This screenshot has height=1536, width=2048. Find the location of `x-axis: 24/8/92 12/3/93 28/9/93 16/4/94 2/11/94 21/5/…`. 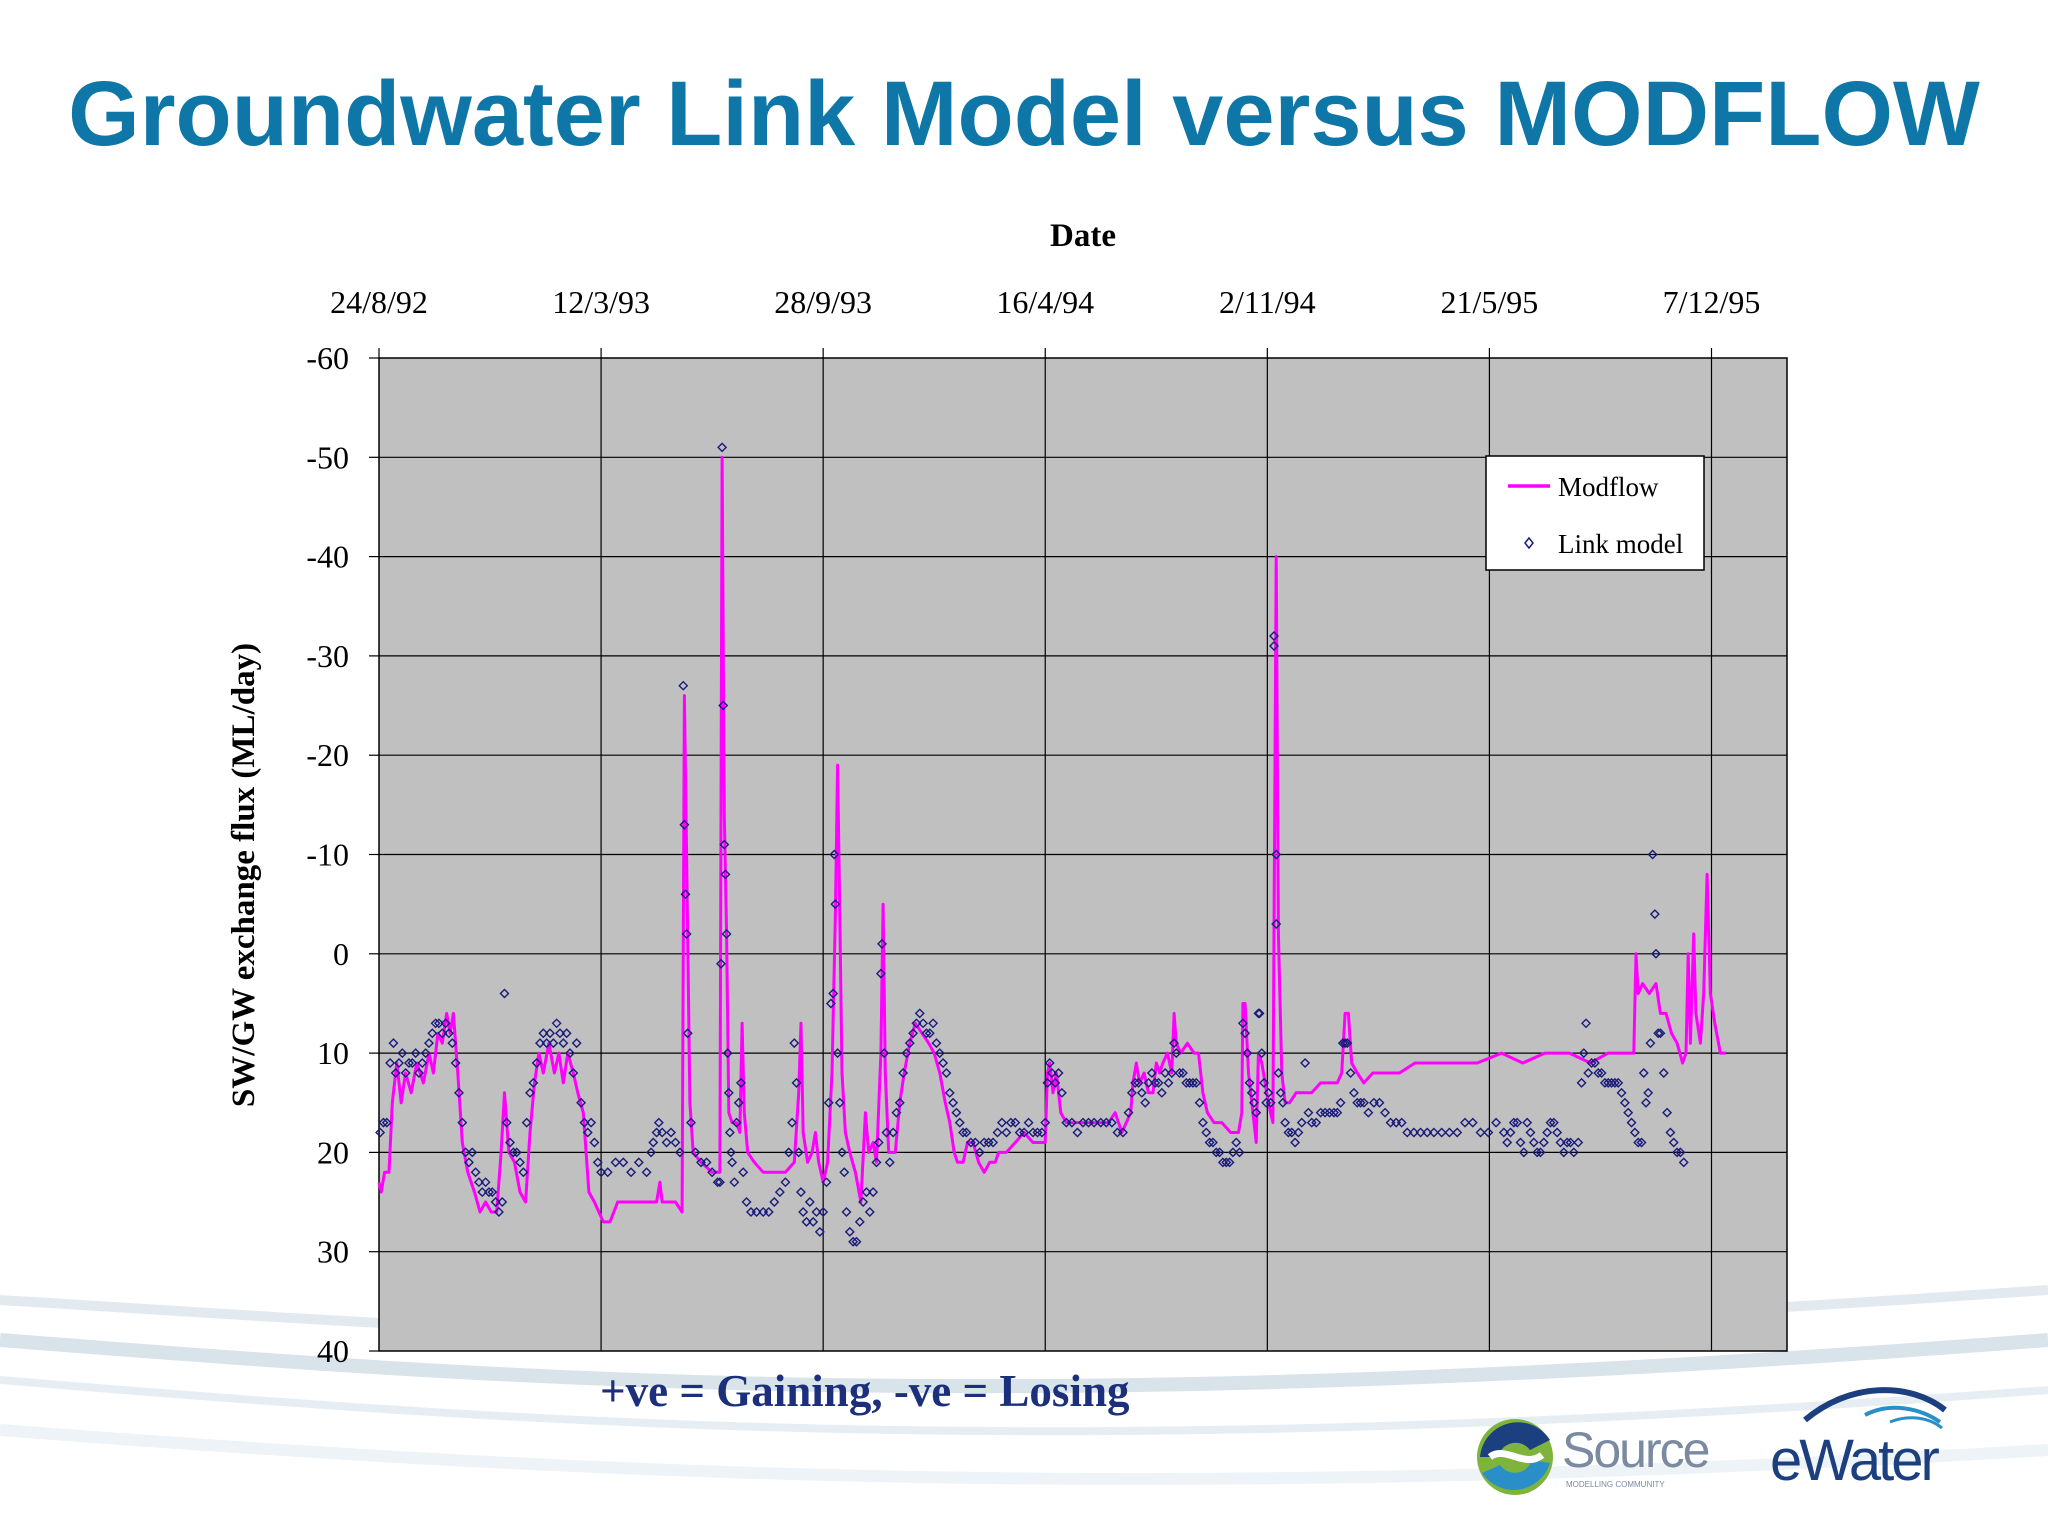

x-axis: 24/8/92 12/3/93 28/9/93 16/4/94 2/11/94 21/5/… is located at coordinates (1045, 321).